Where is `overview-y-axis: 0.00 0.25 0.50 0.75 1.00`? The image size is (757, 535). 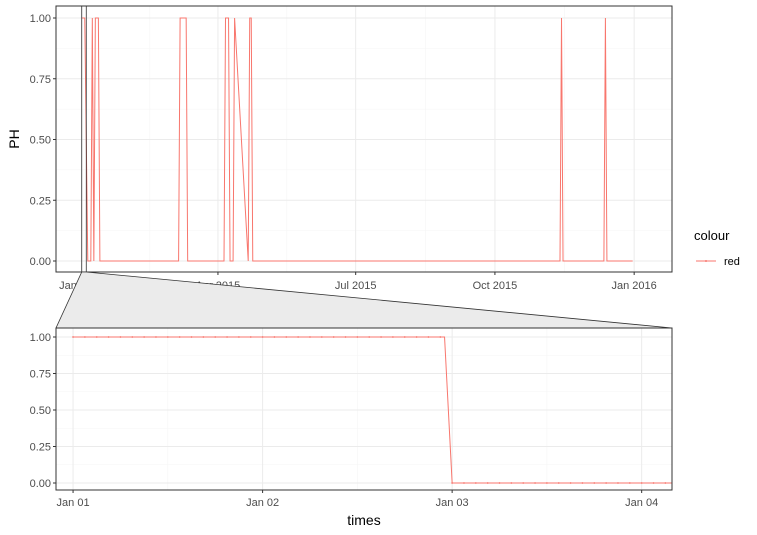
overview-y-axis: 0.00 0.25 0.50 0.75 1.00 is located at coordinates (43, 140).